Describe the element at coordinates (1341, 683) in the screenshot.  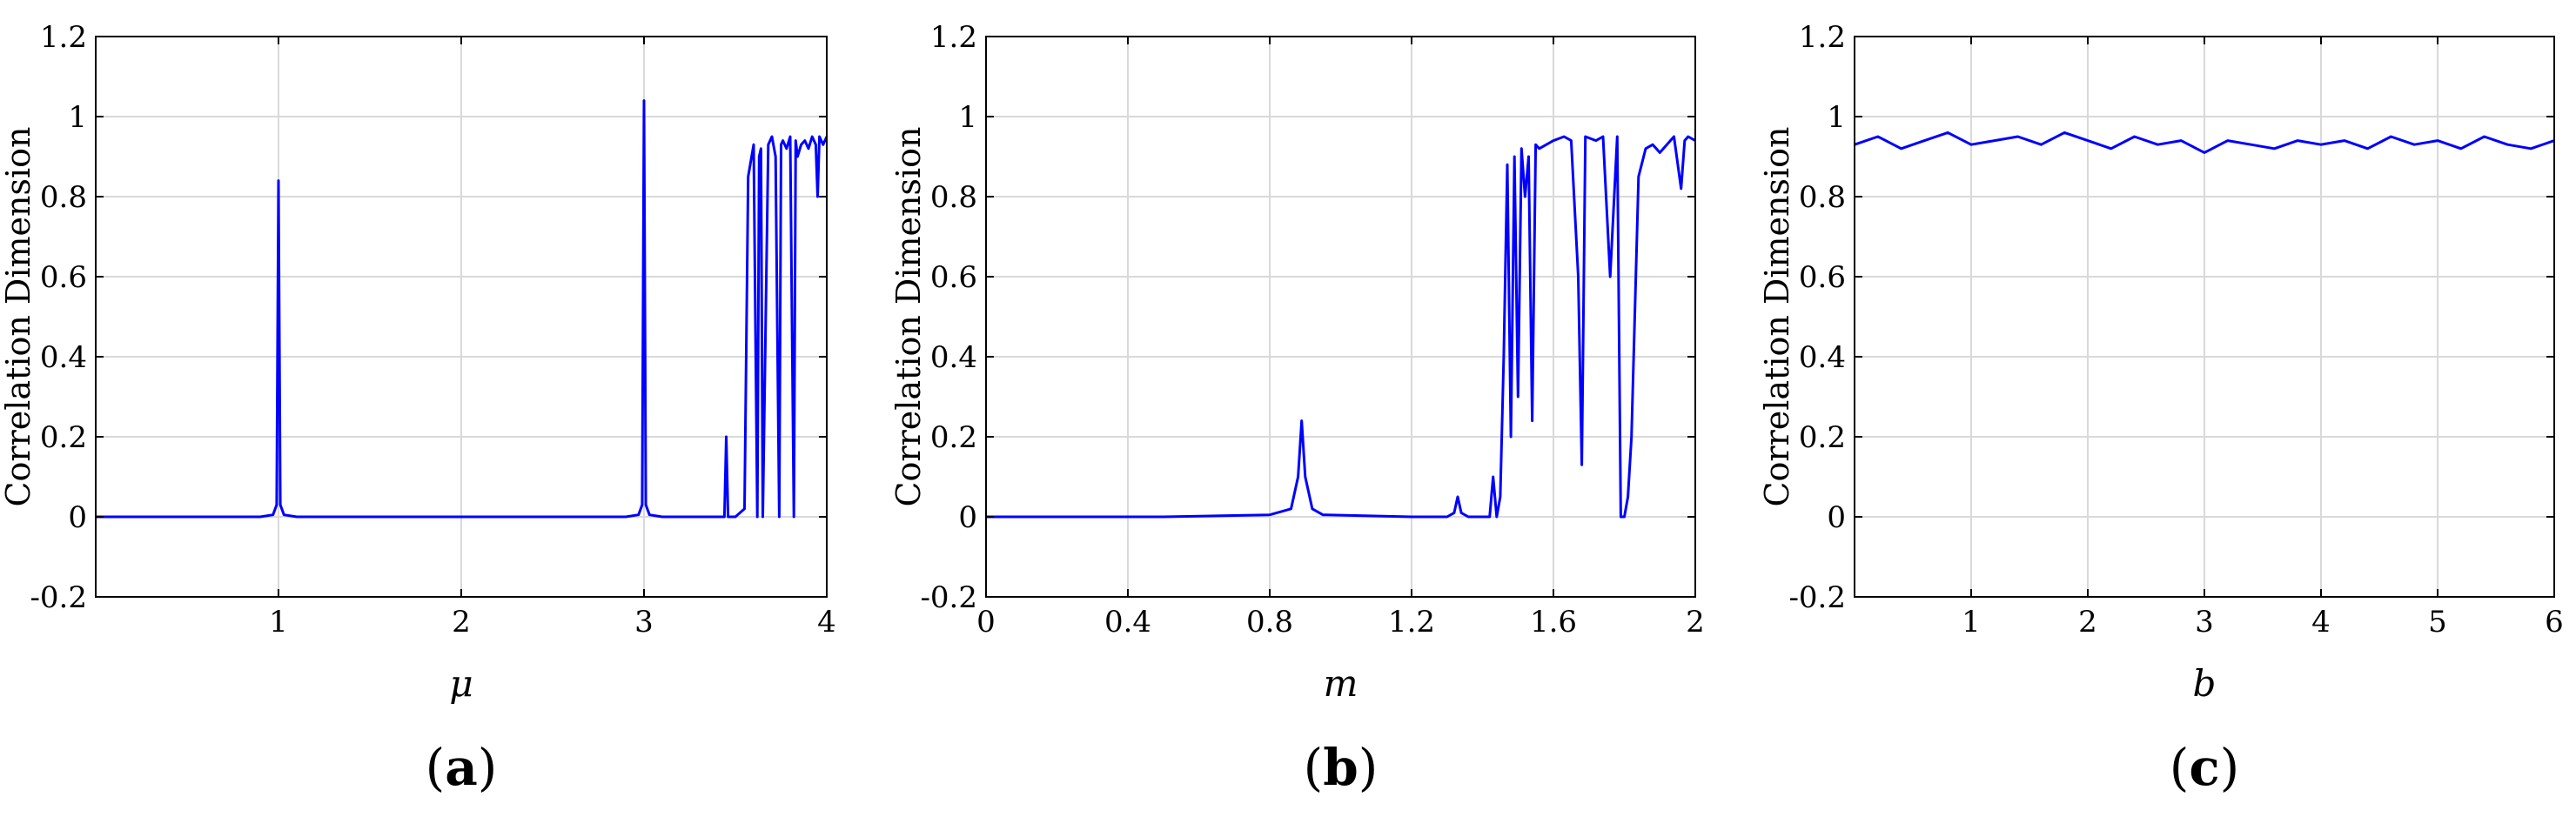
I see `x-axis-label: m` at that location.